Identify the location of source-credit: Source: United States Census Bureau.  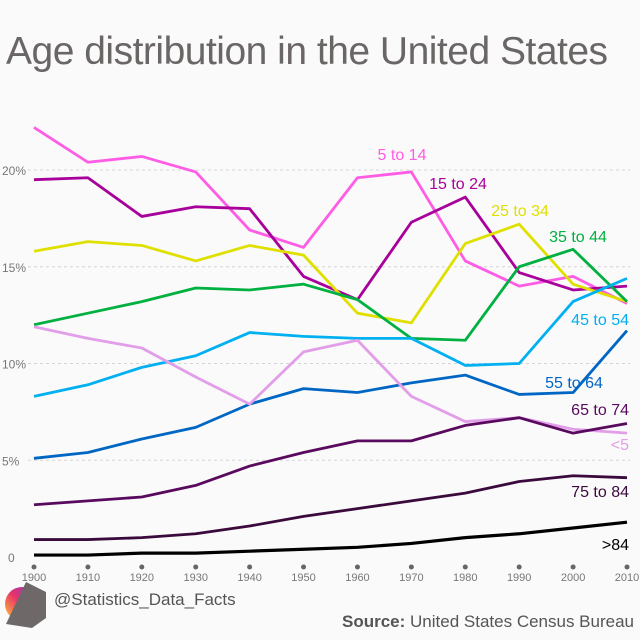
(488, 622).